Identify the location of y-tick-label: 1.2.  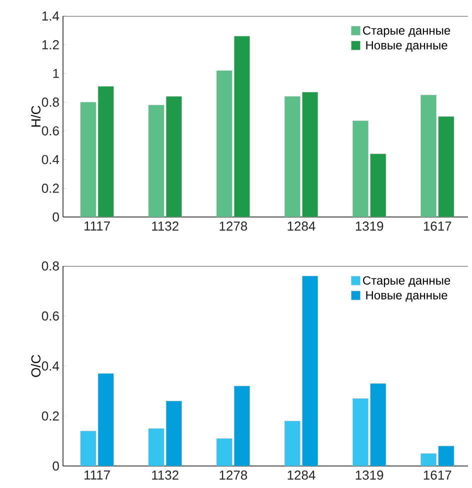
(50, 45).